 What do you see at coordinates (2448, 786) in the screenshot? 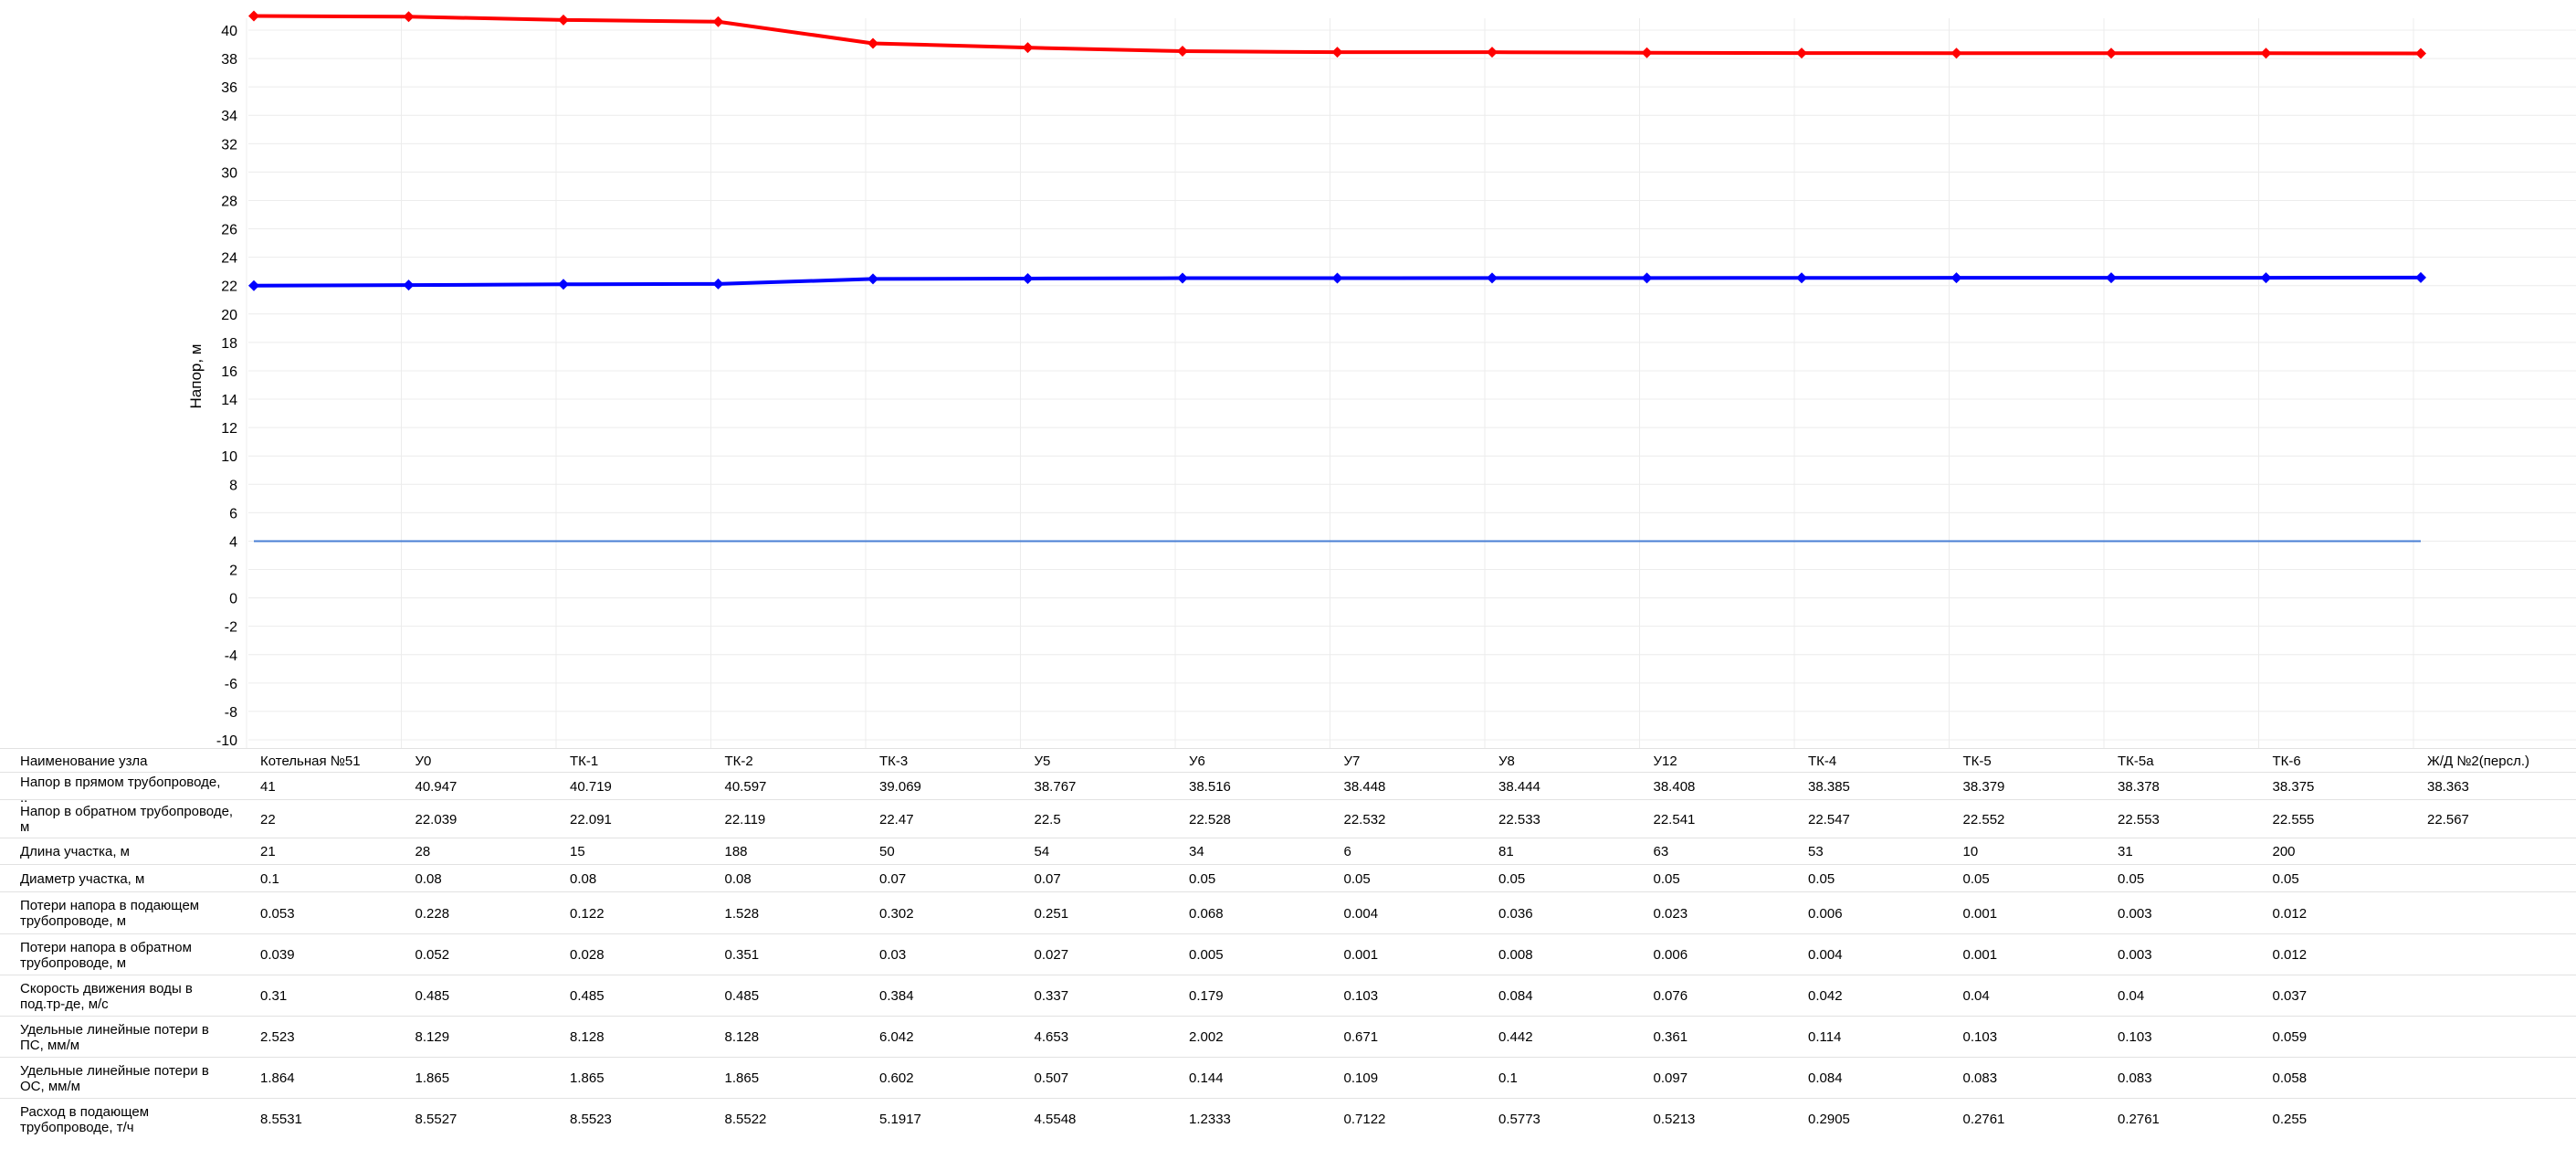
I see `table-cell: 38.363` at bounding box center [2448, 786].